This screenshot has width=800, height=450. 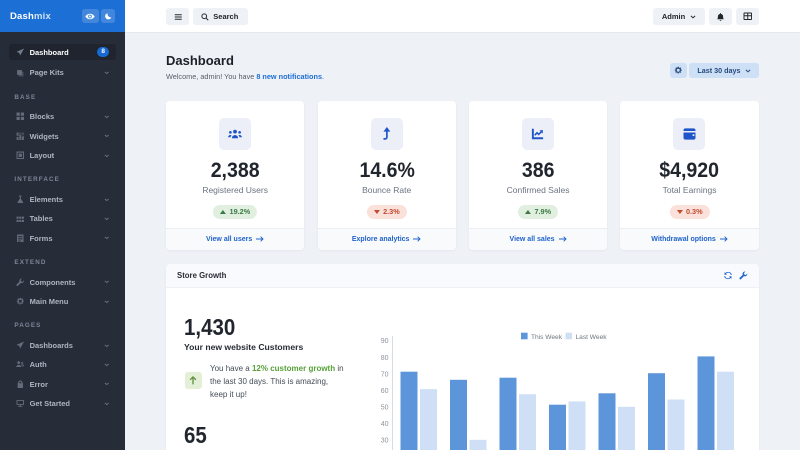 I want to click on svg-text: 70, so click(x=385, y=374).